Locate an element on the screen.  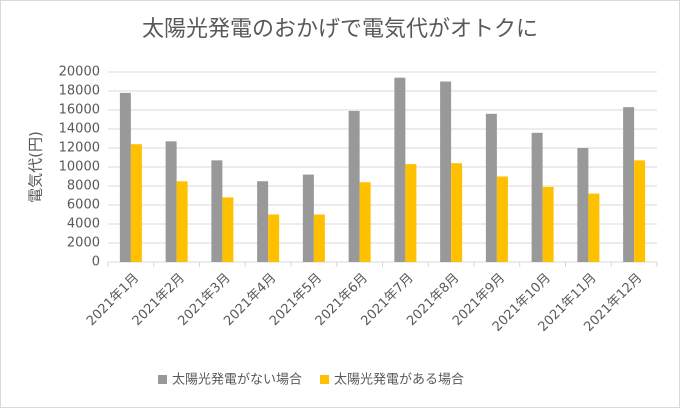
y-tick-label: 4000 is located at coordinates (83, 224).